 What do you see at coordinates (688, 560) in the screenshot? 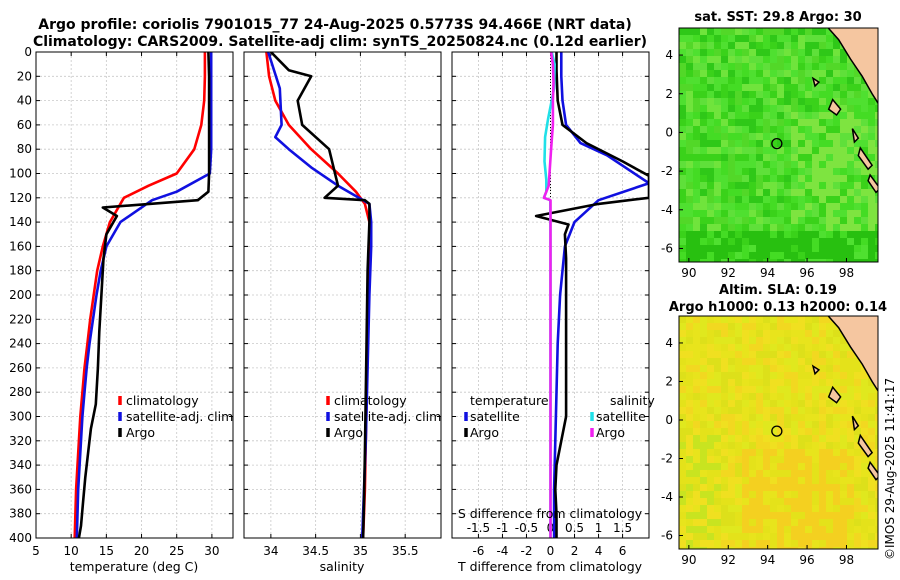
I see `lon-tick-label: 90` at bounding box center [688, 560].